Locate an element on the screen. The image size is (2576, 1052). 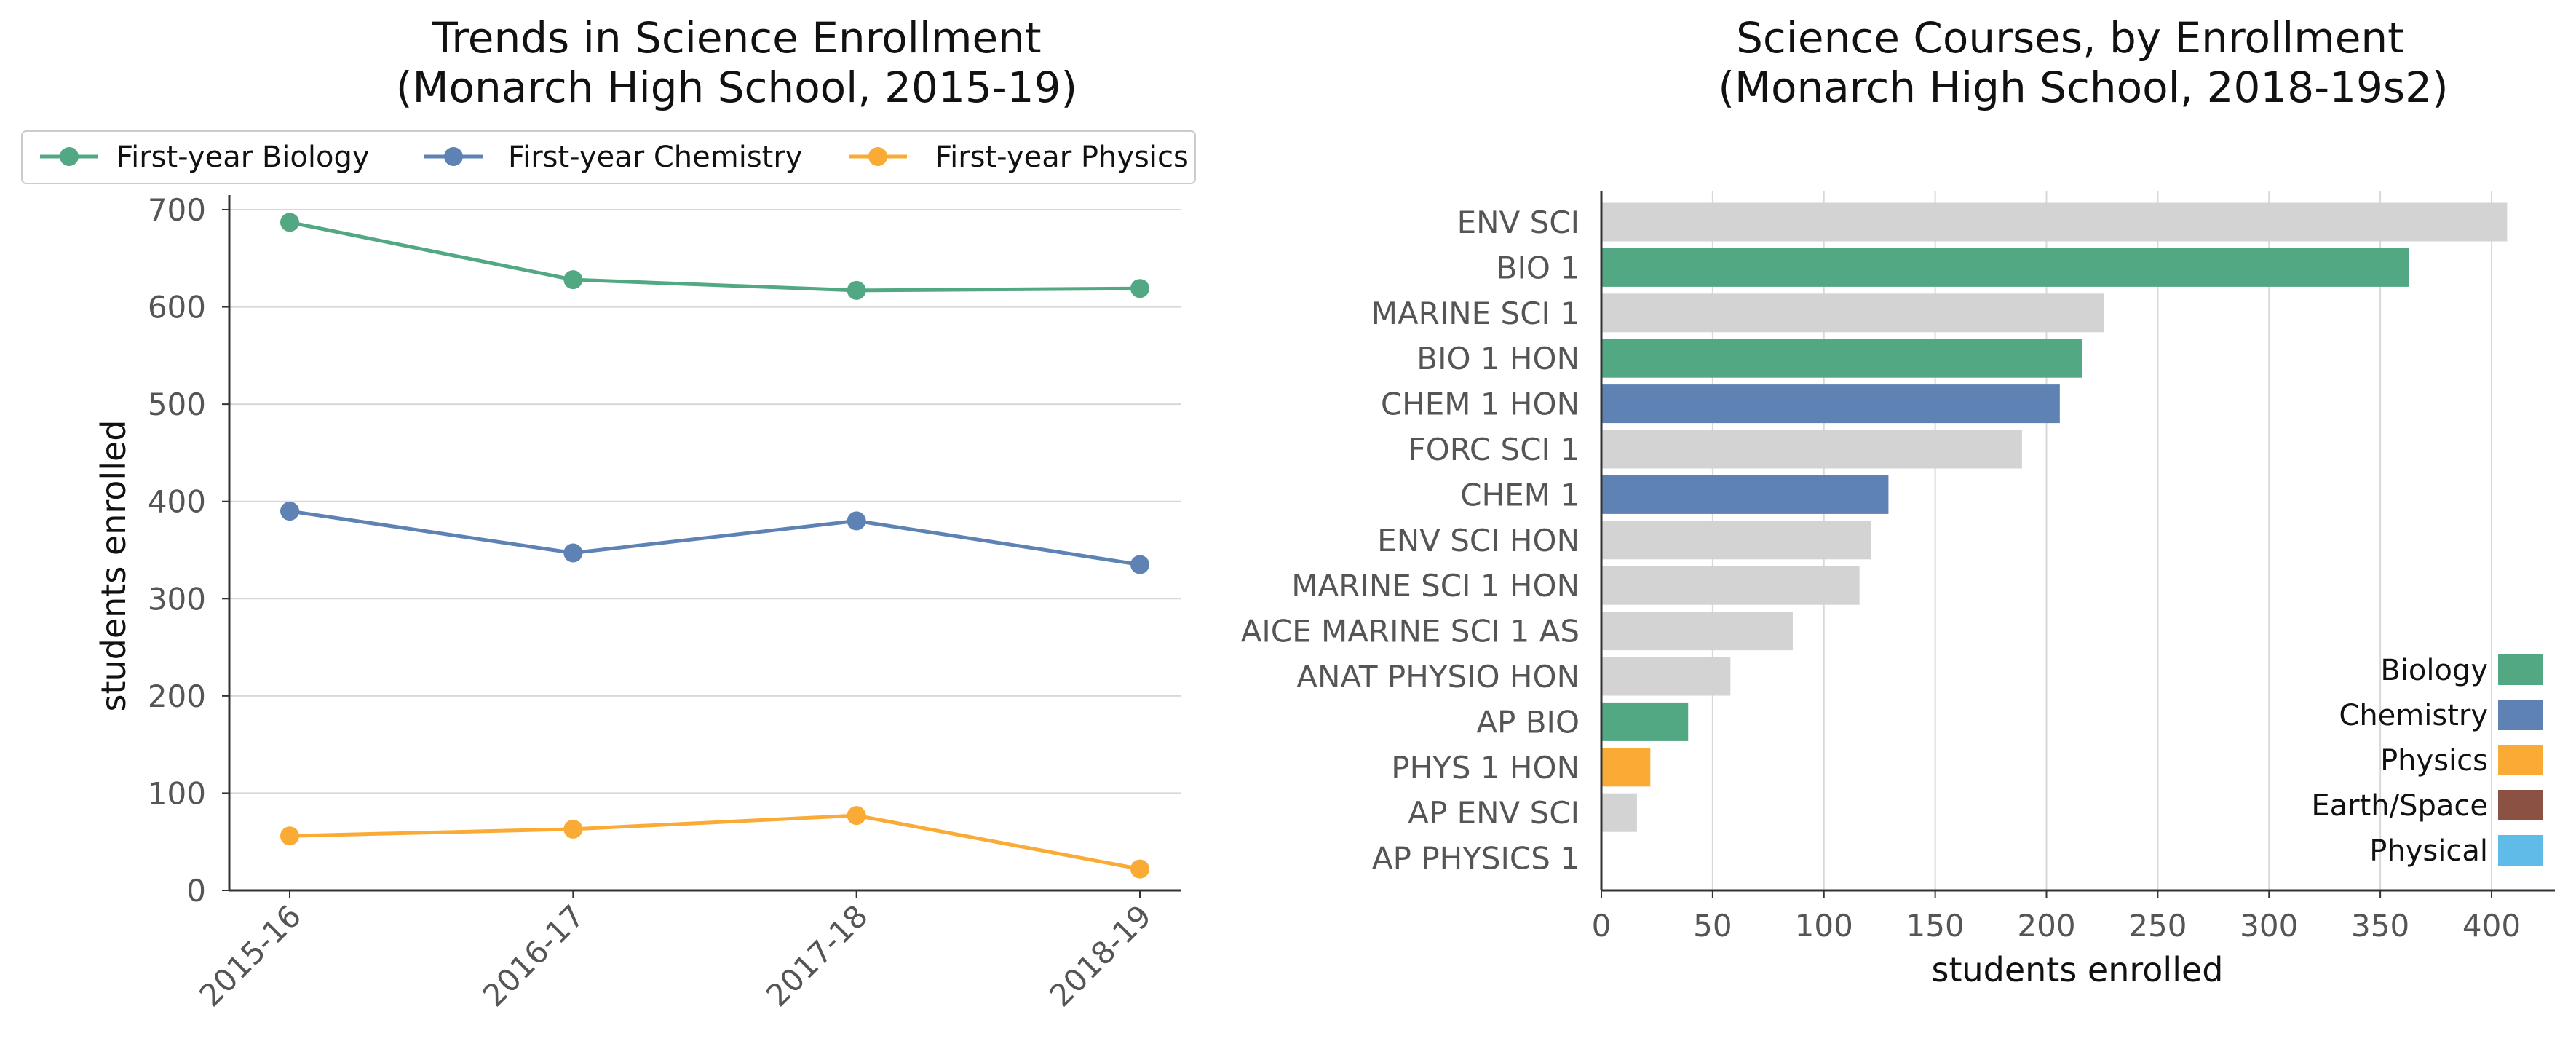
legend-label-earth-space: Earth/Space is located at coordinates (2399, 806).